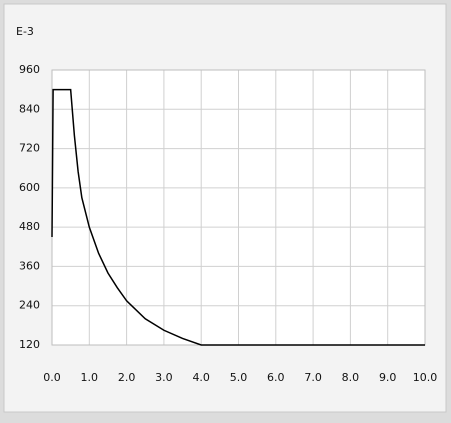 Image resolution: width=451 pixels, height=423 pixels. Describe the element at coordinates (351, 377) in the screenshot. I see `x-tick-label: 8.0` at that location.